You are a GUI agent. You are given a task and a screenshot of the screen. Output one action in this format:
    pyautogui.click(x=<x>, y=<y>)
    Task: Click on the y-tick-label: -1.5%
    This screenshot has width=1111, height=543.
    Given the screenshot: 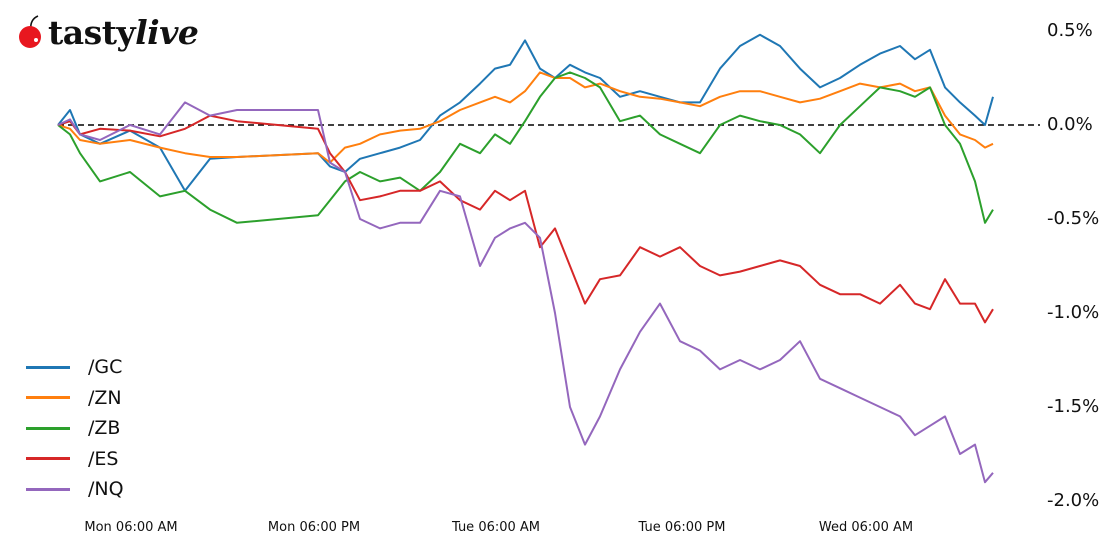 What is the action you would take?
    pyautogui.click(x=1073, y=406)
    